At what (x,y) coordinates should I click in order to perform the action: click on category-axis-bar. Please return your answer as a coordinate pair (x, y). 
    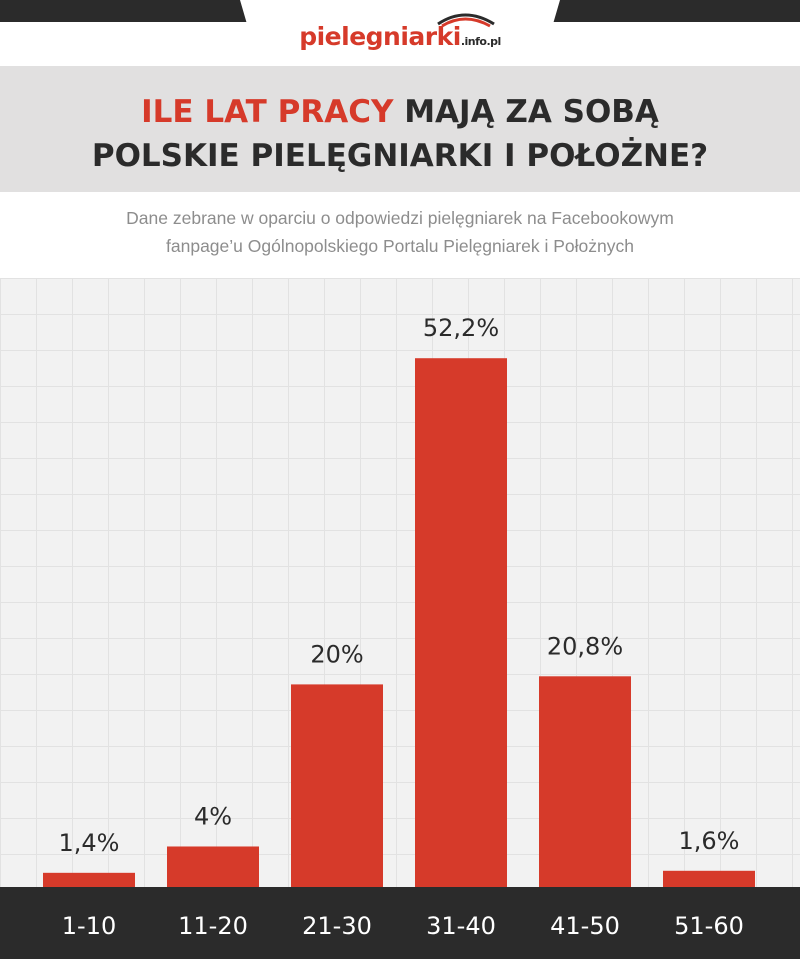
    Looking at the image, I should click on (400, 923).